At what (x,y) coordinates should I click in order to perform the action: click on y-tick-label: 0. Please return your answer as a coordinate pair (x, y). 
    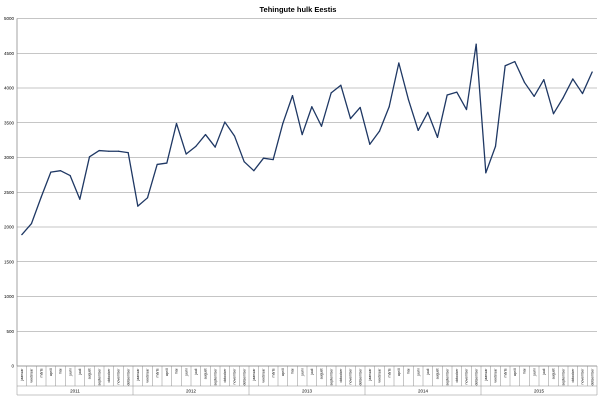
    Looking at the image, I should click on (12, 366).